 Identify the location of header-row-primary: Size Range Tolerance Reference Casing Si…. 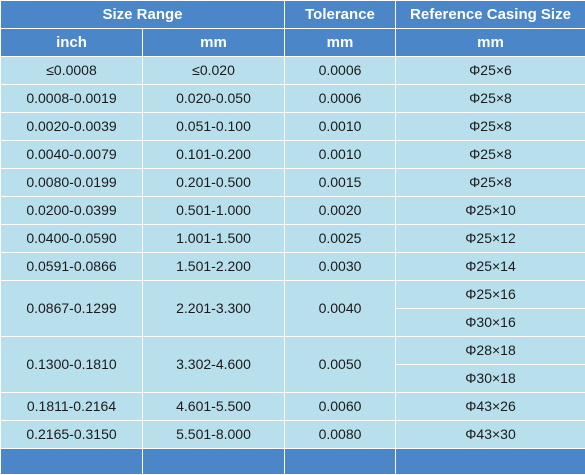
(292, 14).